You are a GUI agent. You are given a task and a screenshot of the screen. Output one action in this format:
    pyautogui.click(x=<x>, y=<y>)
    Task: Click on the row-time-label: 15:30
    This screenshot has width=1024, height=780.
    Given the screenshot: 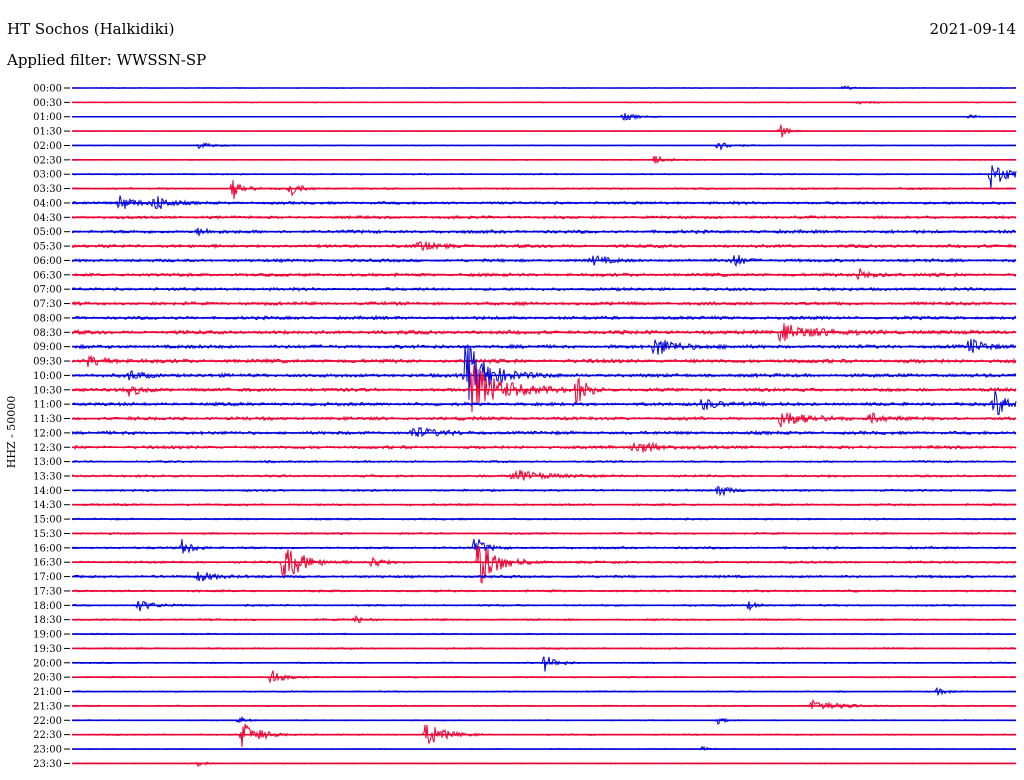 What is the action you would take?
    pyautogui.click(x=47, y=534)
    